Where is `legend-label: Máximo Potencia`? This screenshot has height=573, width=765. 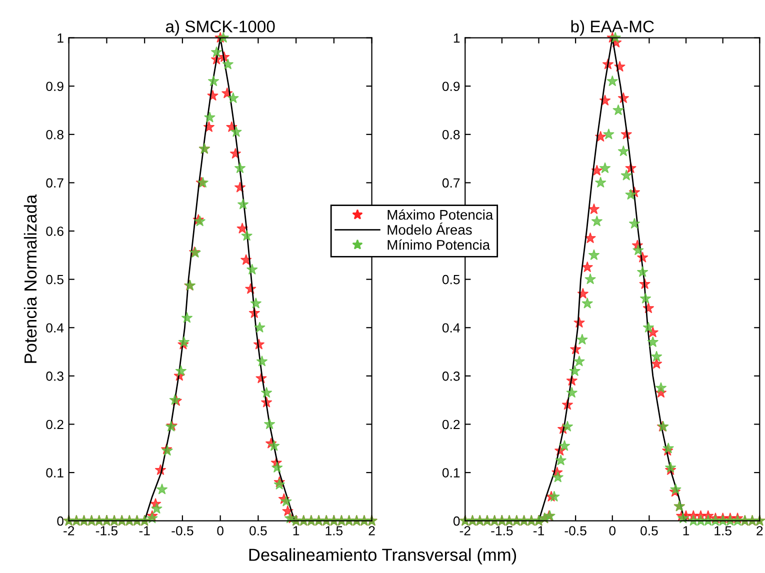
legend-label: Máximo Potencia is located at coordinates (441, 214).